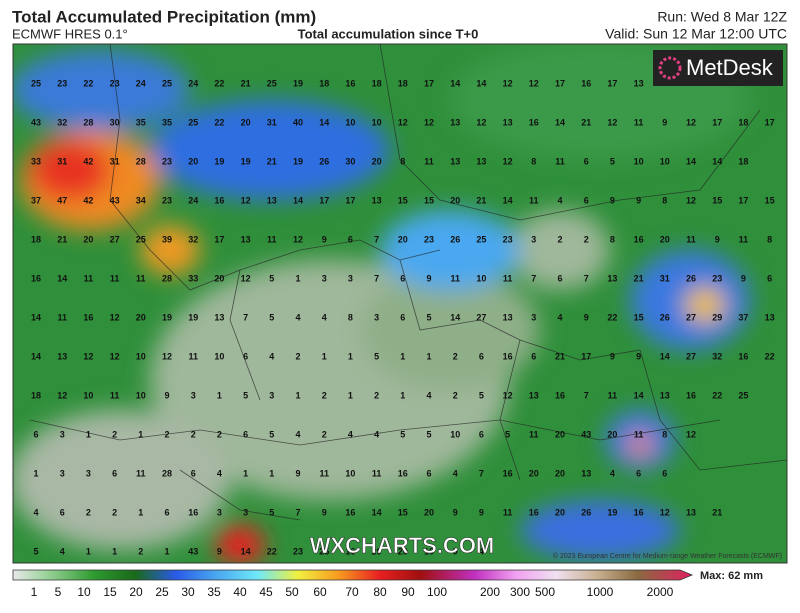 This screenshot has width=800, height=613. What do you see at coordinates (70, 33) in the screenshot?
I see `model: ECMWF HRES 0.1°` at bounding box center [70, 33].